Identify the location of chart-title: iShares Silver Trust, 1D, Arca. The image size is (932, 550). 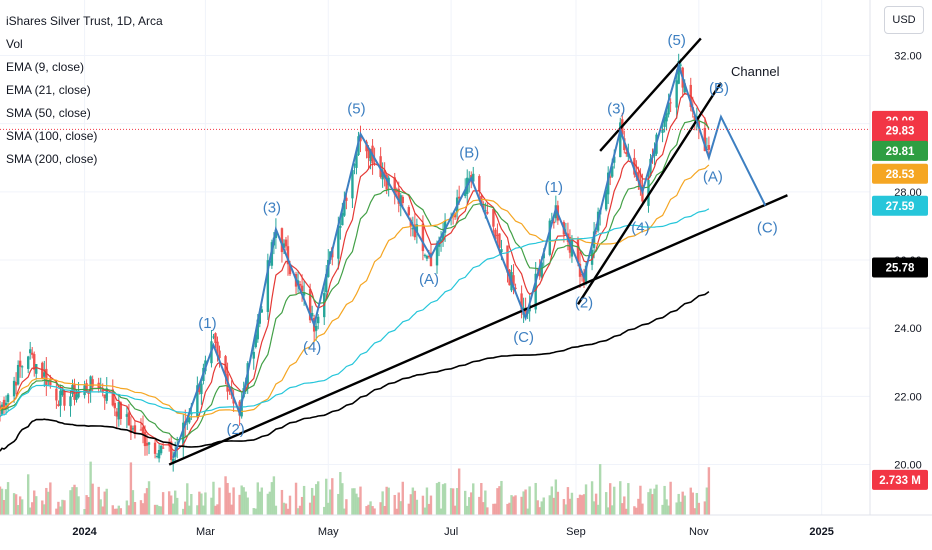
(84, 21).